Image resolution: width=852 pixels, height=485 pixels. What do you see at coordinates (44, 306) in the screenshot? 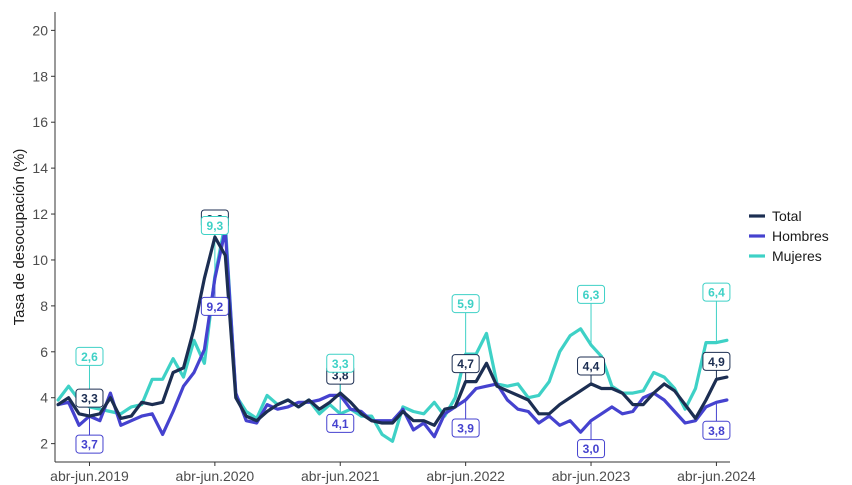
I see `y-tick-label: 8` at bounding box center [44, 306].